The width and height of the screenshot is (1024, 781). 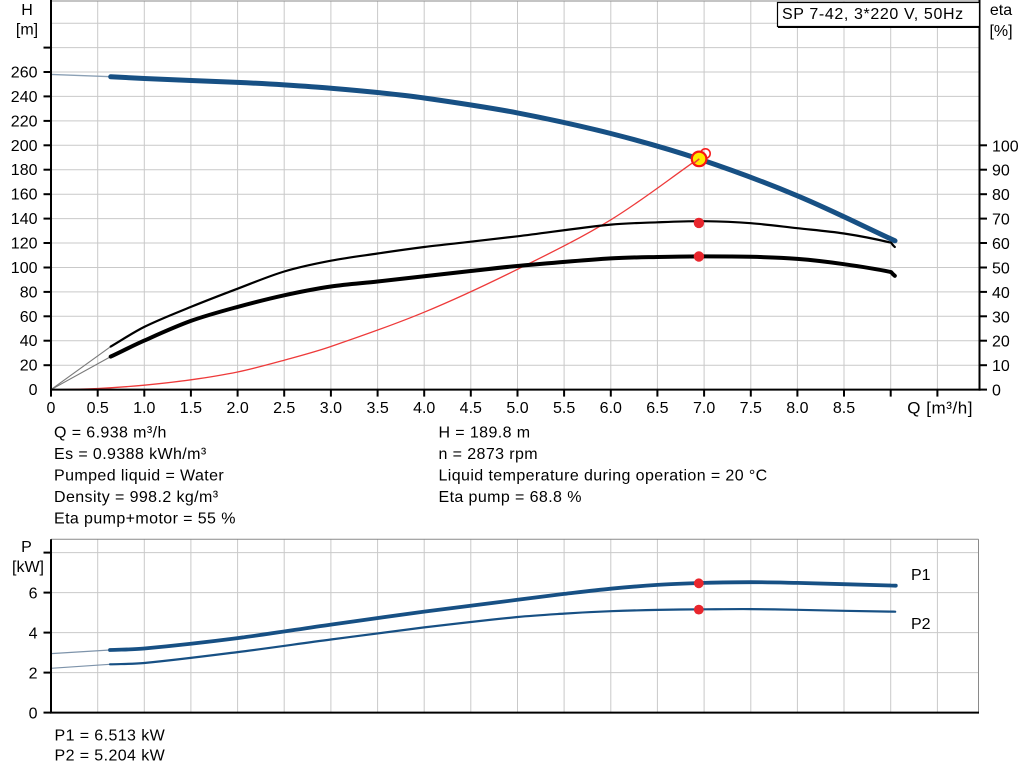 What do you see at coordinates (237, 408) in the screenshot?
I see `svg-text: 2.0` at bounding box center [237, 408].